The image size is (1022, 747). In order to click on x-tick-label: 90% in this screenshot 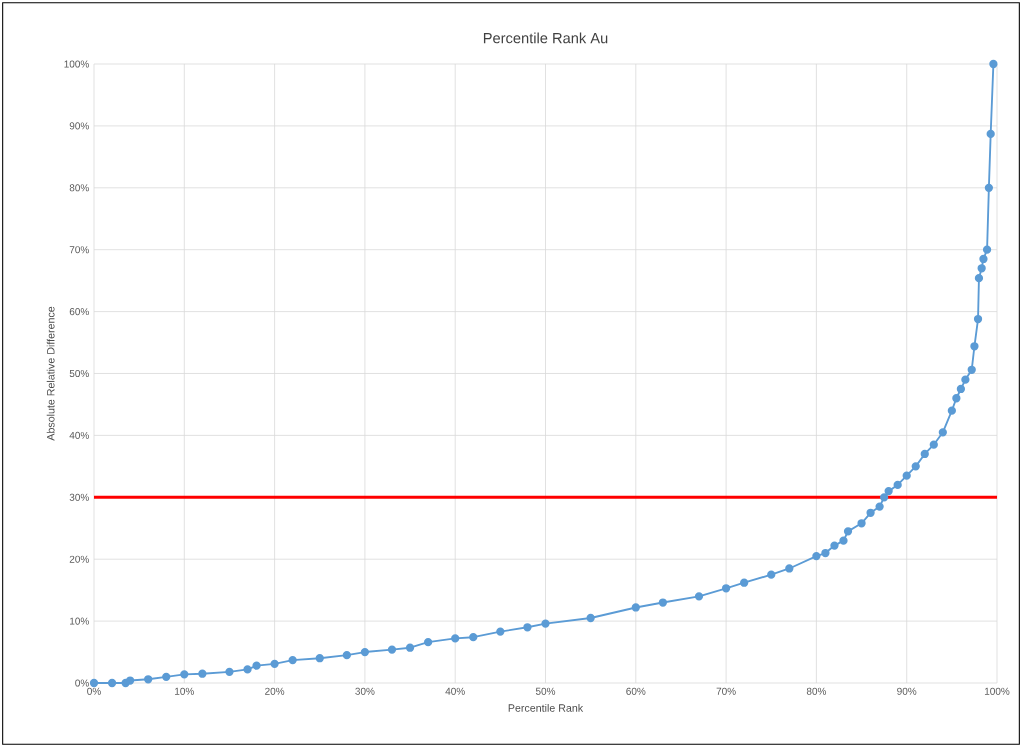, I will do `click(907, 691)`.